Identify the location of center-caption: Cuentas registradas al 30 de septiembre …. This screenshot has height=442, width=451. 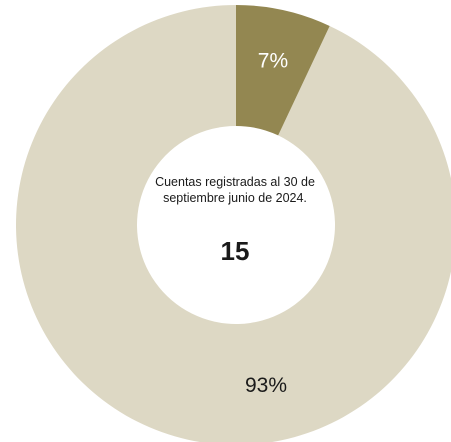
(235, 190).